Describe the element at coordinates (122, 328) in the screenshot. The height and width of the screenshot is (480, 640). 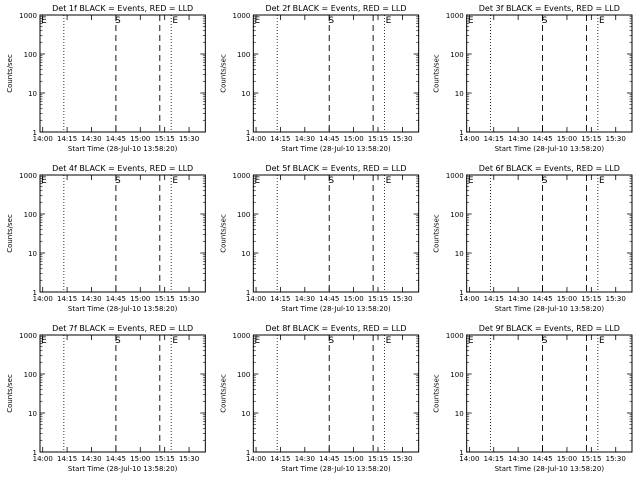
I see `panel-title: Det 7f BLACK = Events, RED = LLD` at that location.